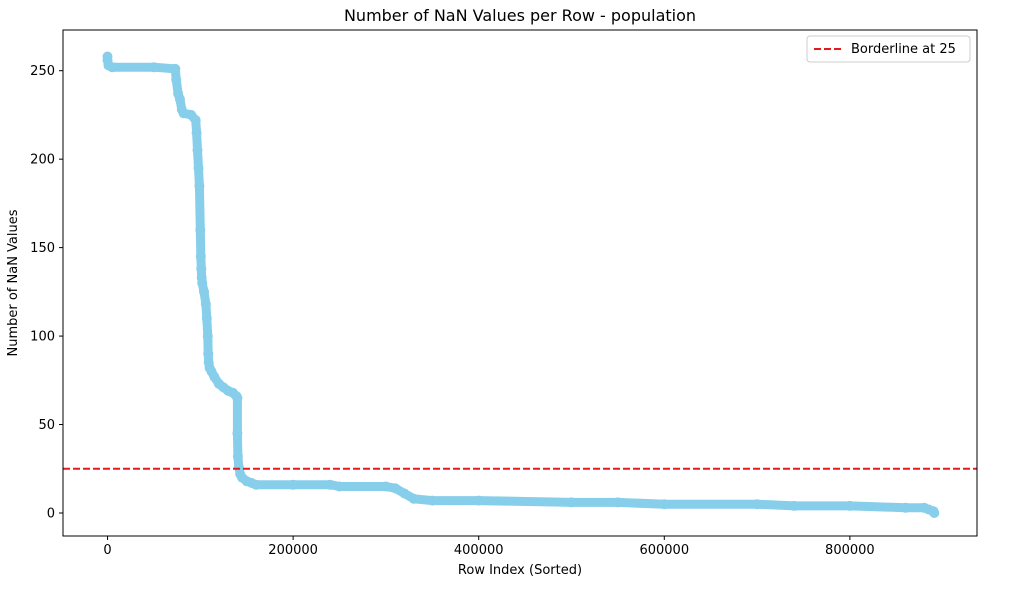  What do you see at coordinates (293, 550) in the screenshot?
I see `x-tick-label: 200000` at bounding box center [293, 550].